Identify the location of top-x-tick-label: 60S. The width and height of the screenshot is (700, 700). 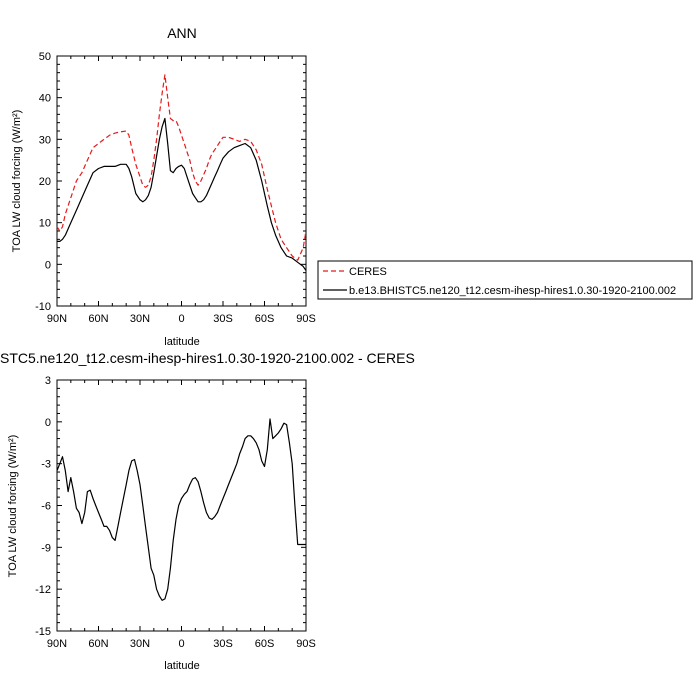
(265, 319).